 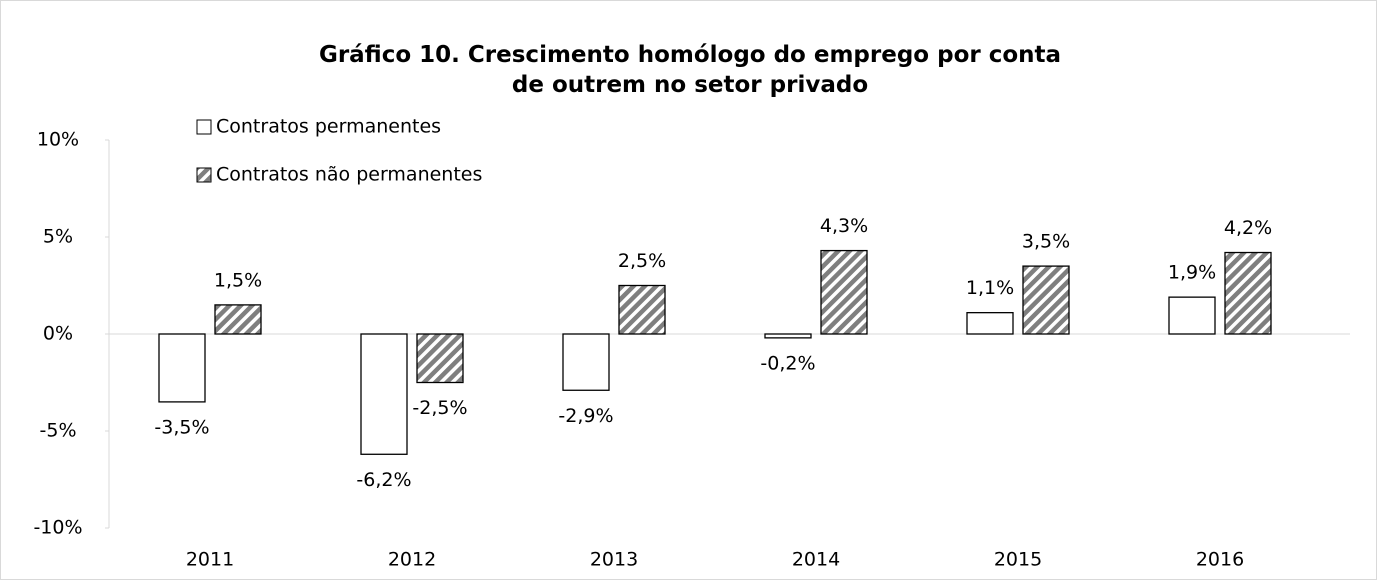 What do you see at coordinates (1220, 560) in the screenshot?
I see `x-tick-label: 2016` at bounding box center [1220, 560].